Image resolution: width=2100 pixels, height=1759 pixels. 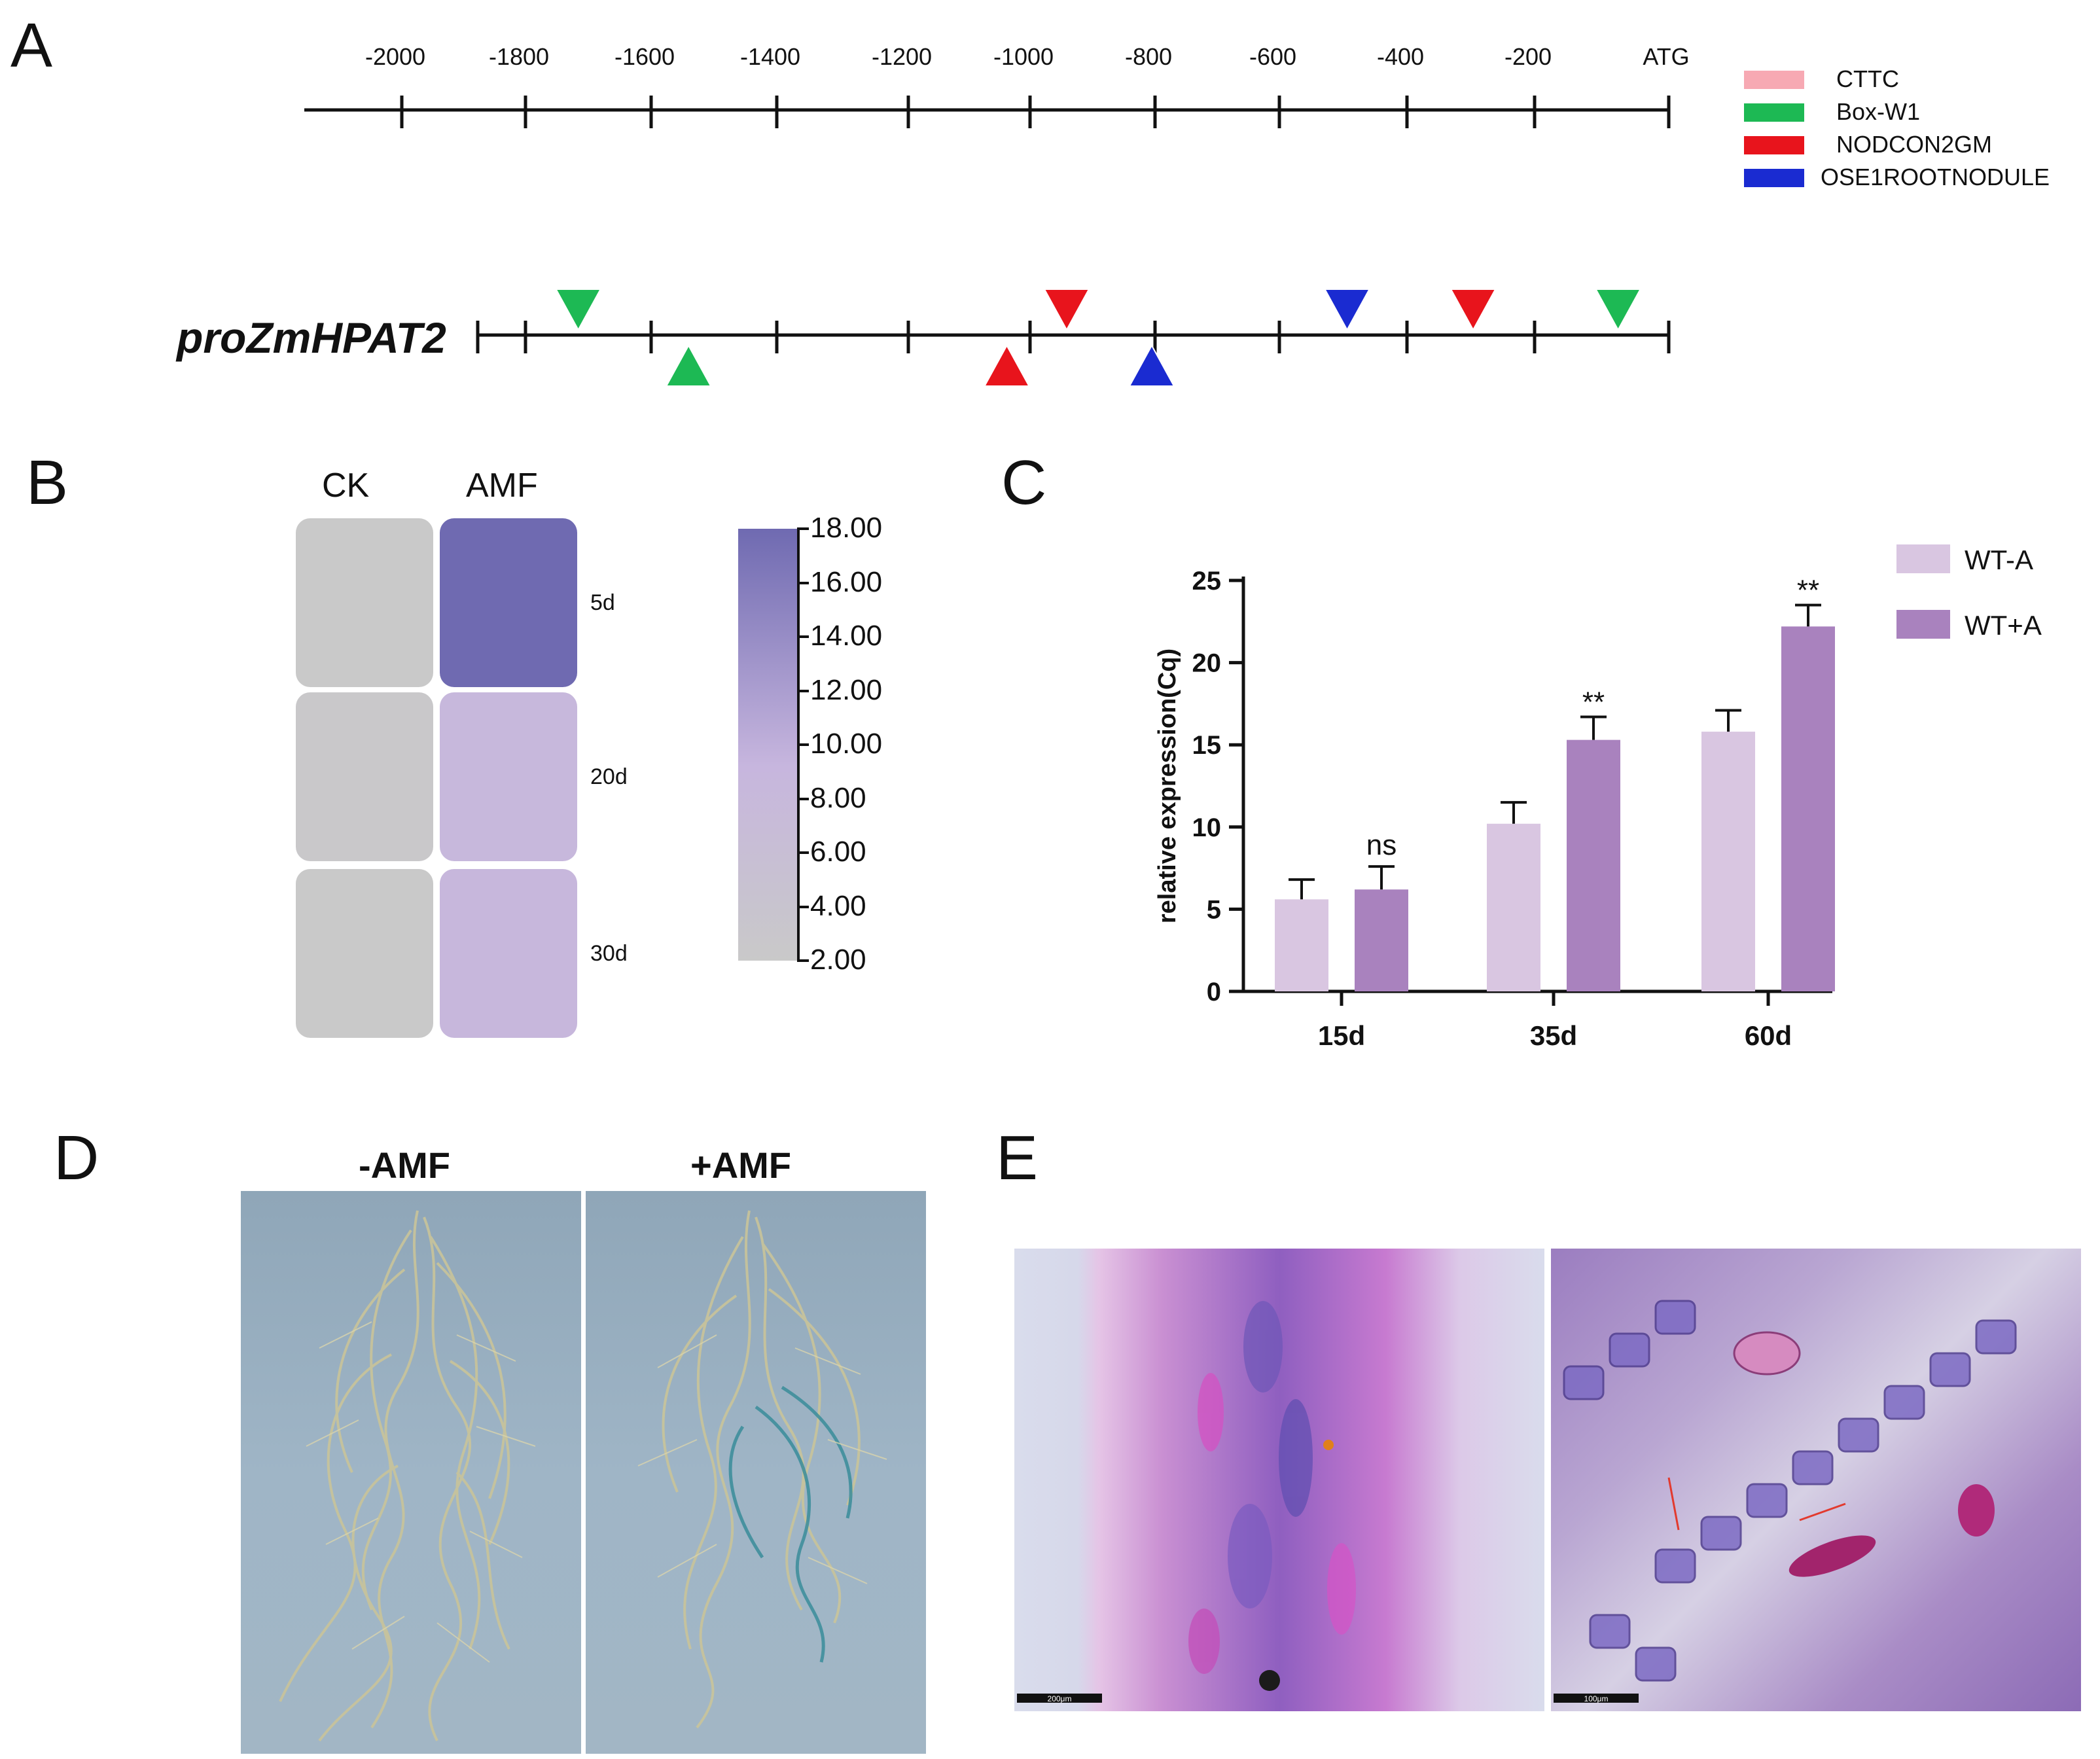 I want to click on ruler-tick-label: -2000, so click(x=395, y=56).